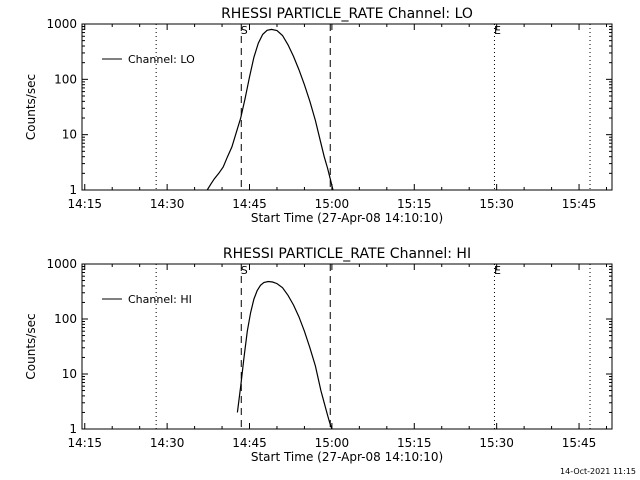  What do you see at coordinates (347, 14) in the screenshot?
I see `chart-title: RHESSI PARTICLE_RATE Channel: LO` at bounding box center [347, 14].